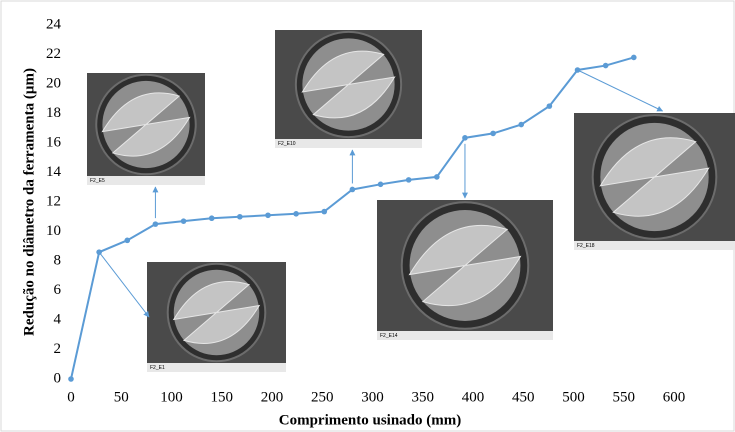 This screenshot has height=432, width=735. What do you see at coordinates (523, 397) in the screenshot?
I see `x-tick-label: 450` at bounding box center [523, 397].